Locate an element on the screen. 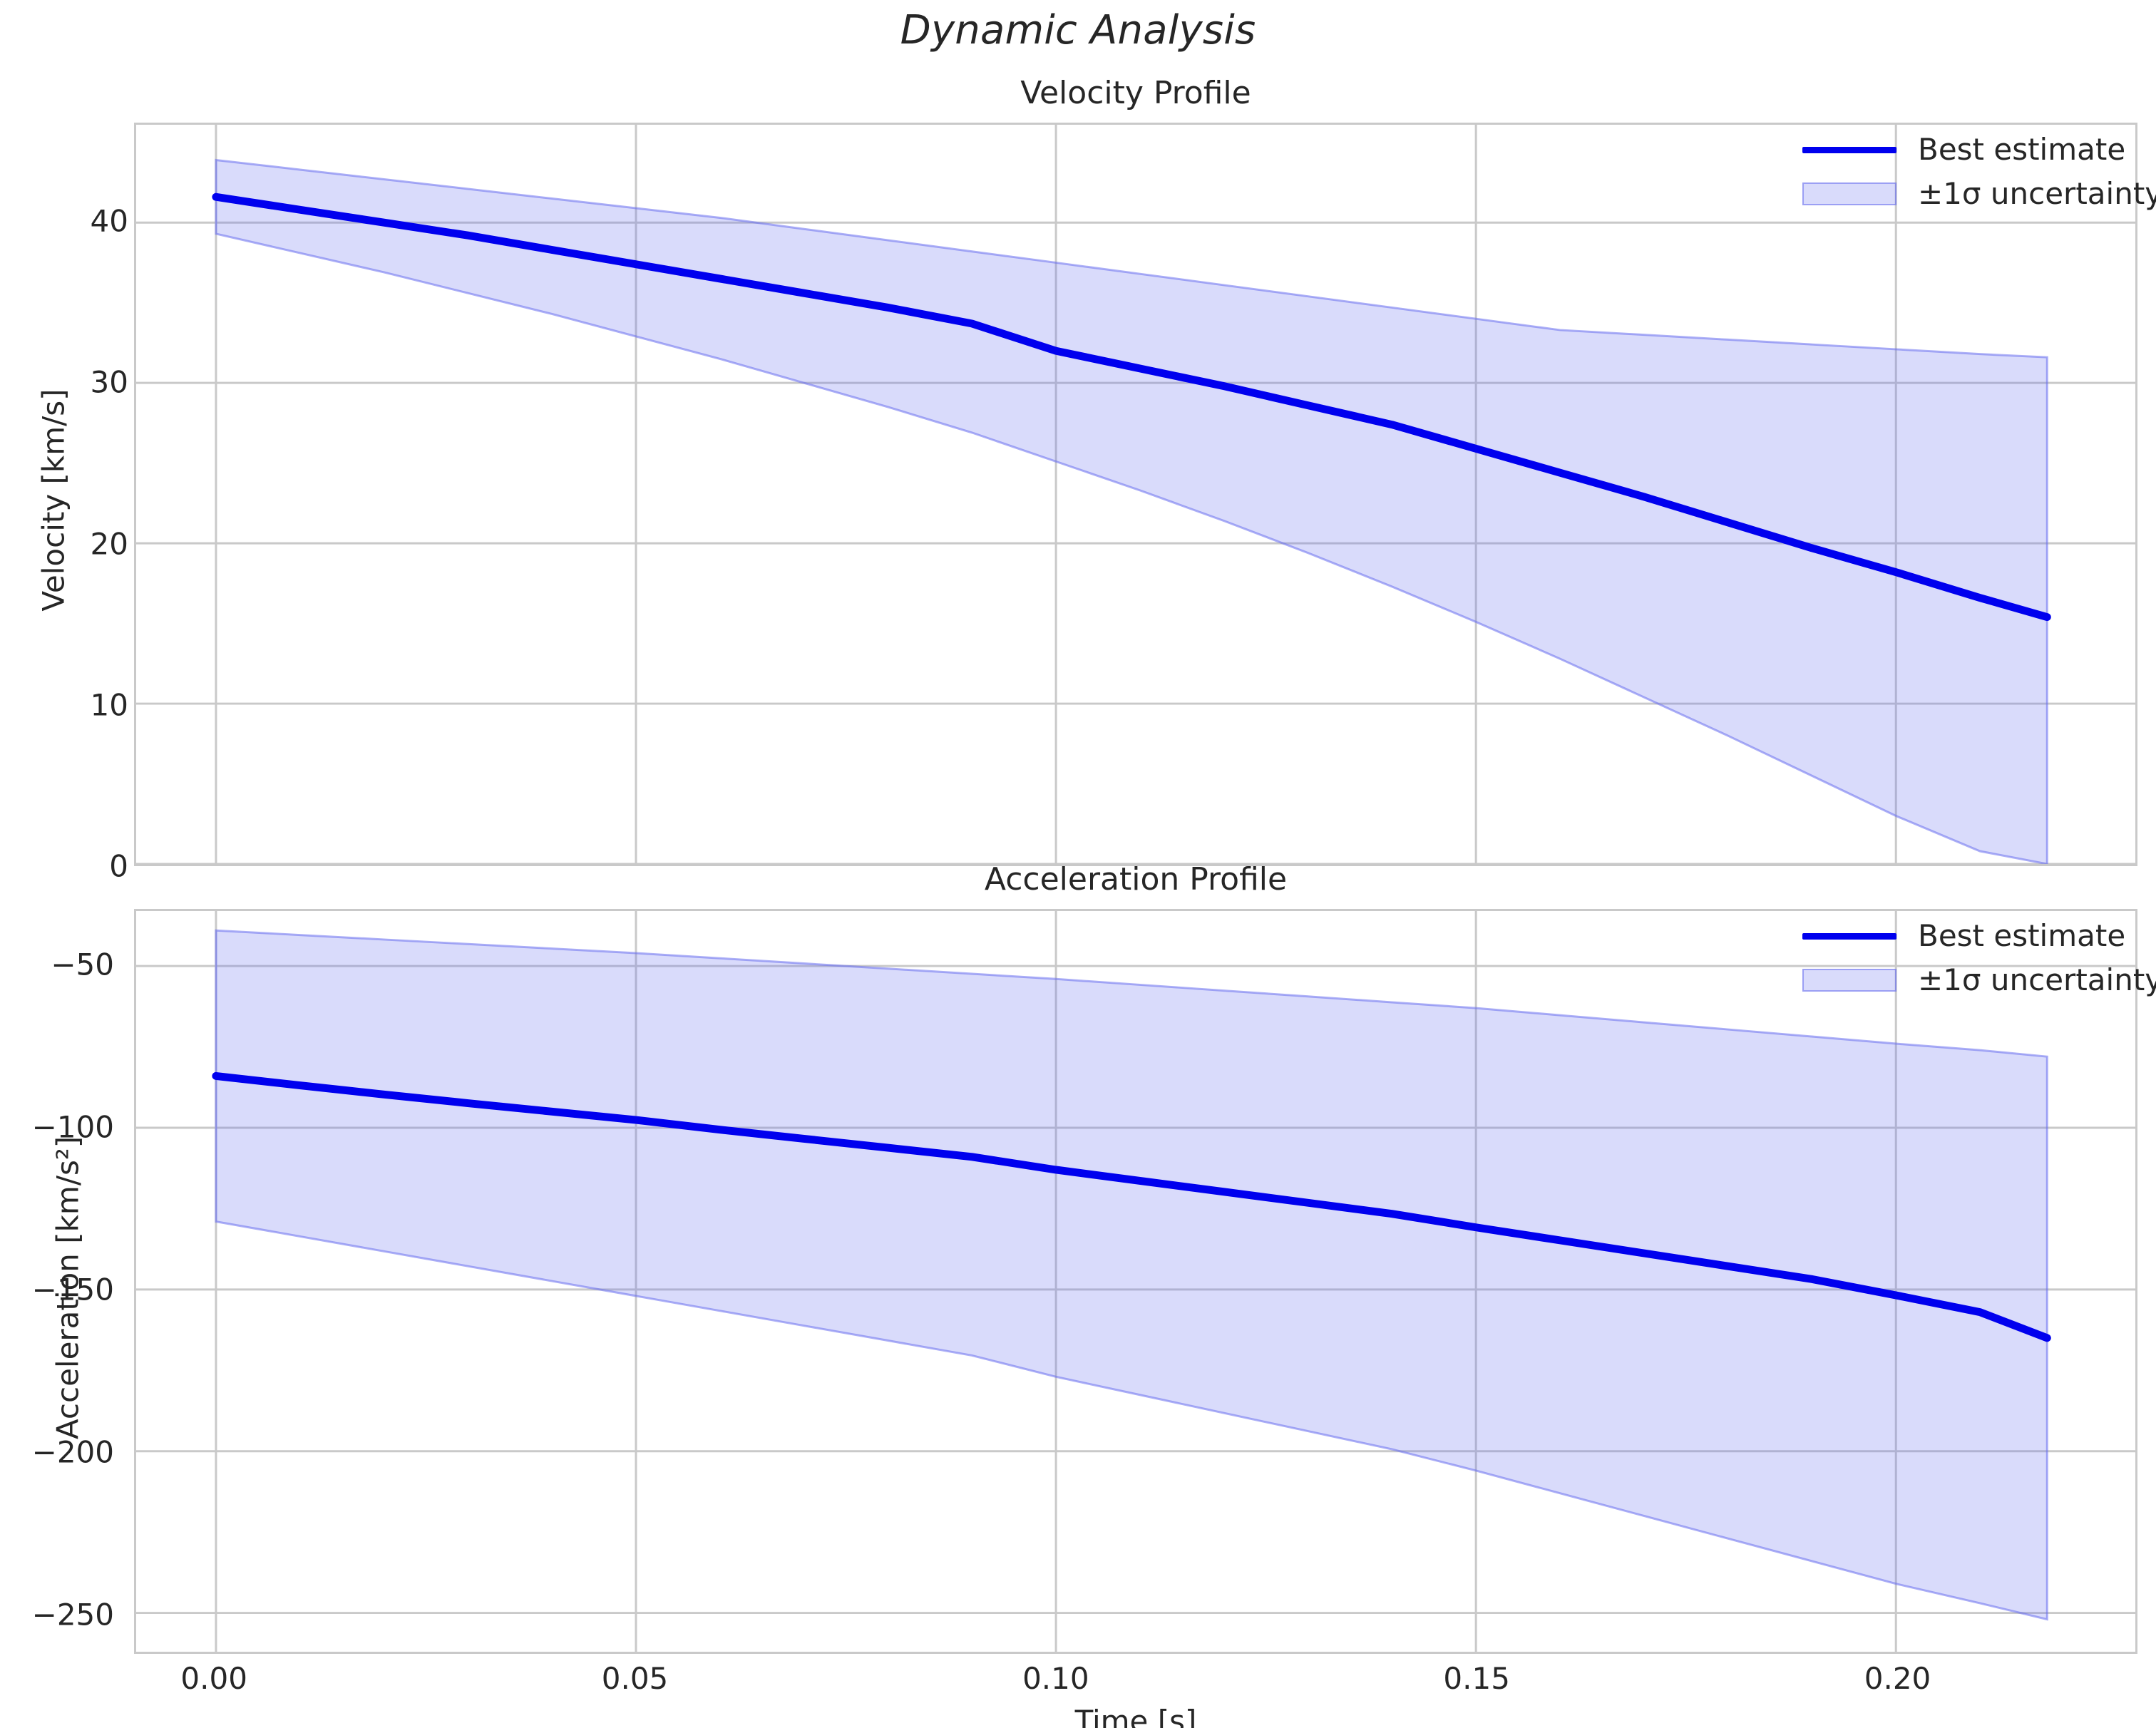 This screenshot has height=1728, width=2156. xtick-label: 0.20 is located at coordinates (1897, 1678).